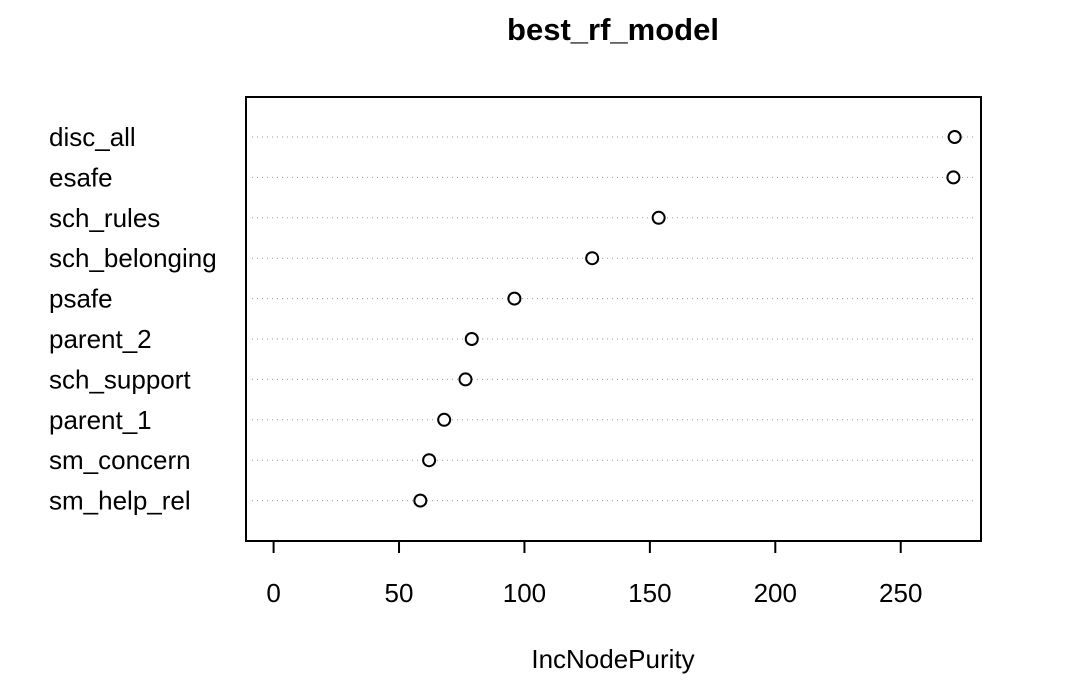 Image resolution: width=1068 pixels, height=686 pixels. Describe the element at coordinates (612, 659) in the screenshot. I see `x-axis-label: IncNodePurity` at that location.